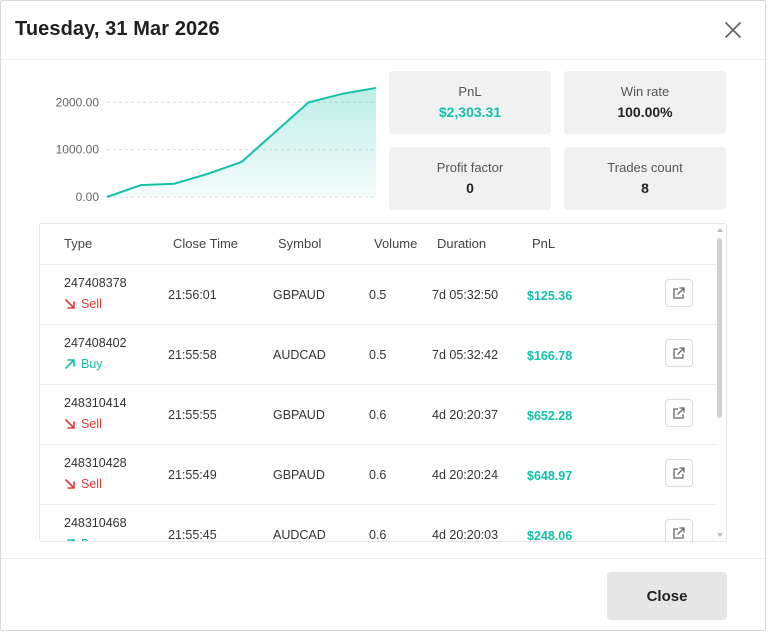 The height and width of the screenshot is (633, 768). What do you see at coordinates (465, 415) in the screenshot?
I see `duration: 4d 20:20:37` at bounding box center [465, 415].